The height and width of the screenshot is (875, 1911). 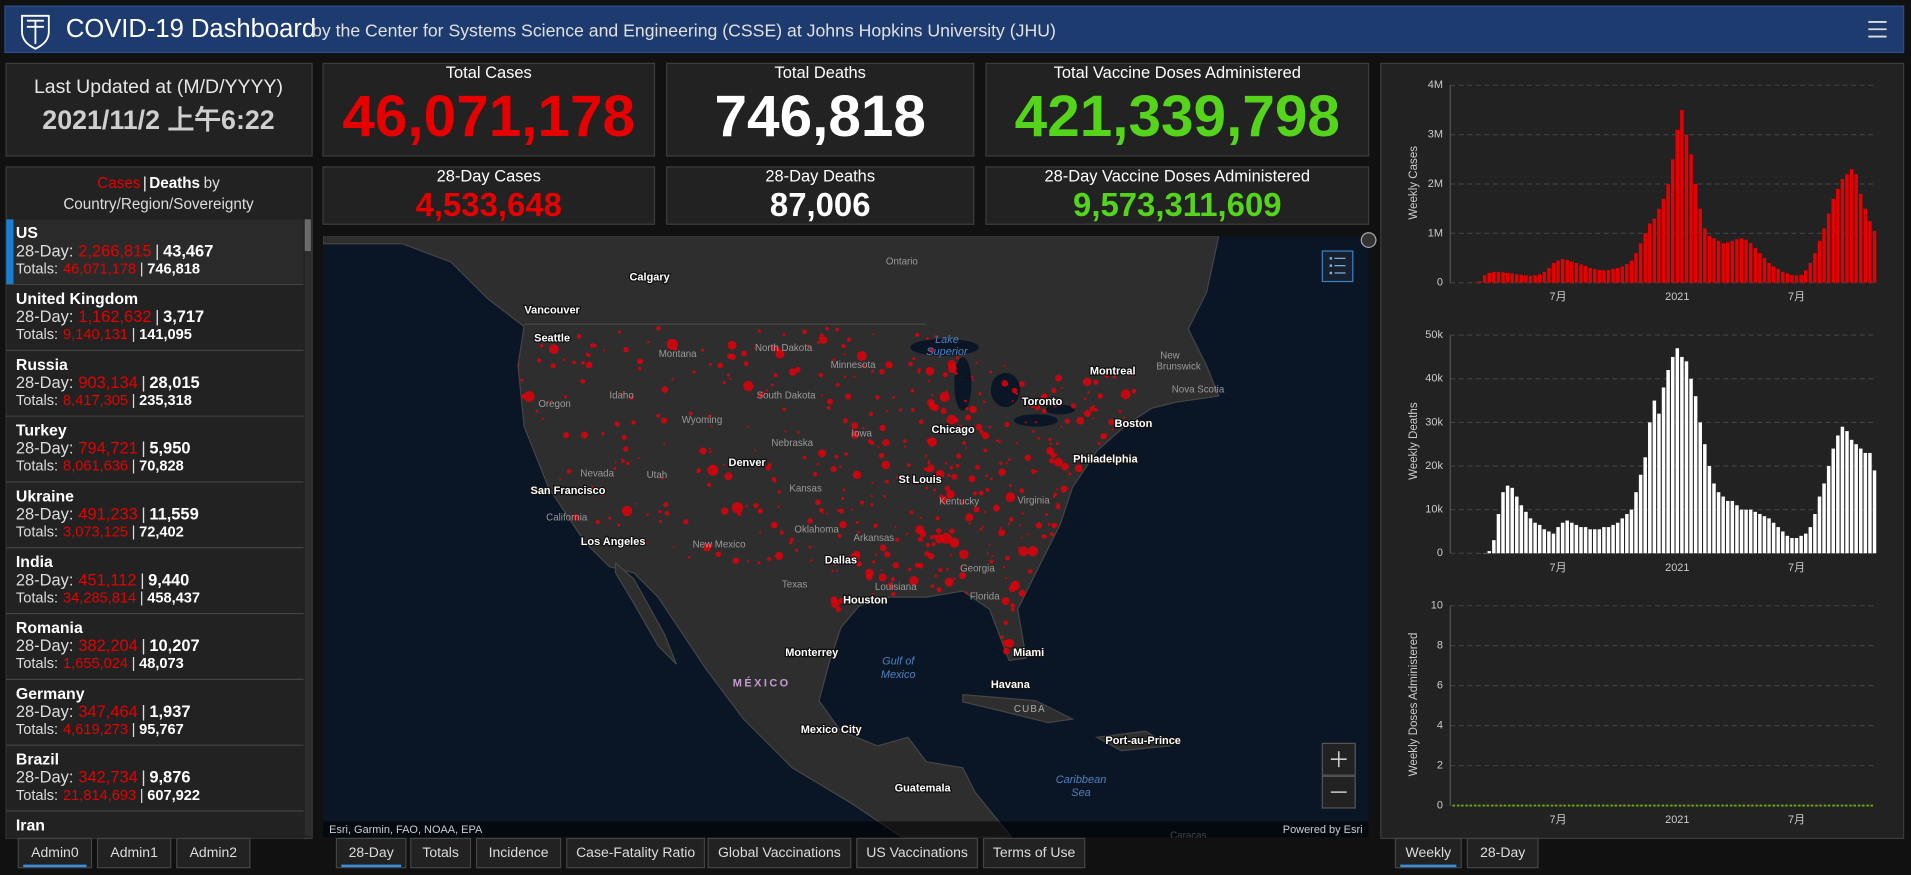 What do you see at coordinates (636, 853) in the screenshot?
I see `tab: Case-Fatality Ratio` at bounding box center [636, 853].